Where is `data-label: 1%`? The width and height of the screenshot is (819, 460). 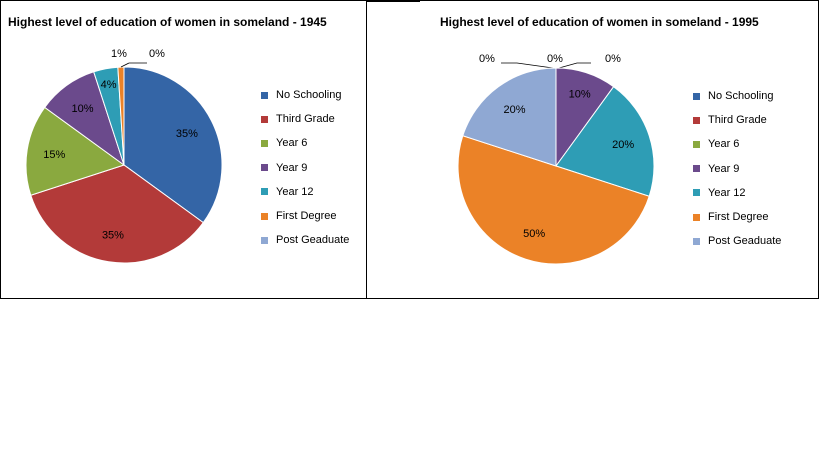
data-label: 1% is located at coordinates (119, 54).